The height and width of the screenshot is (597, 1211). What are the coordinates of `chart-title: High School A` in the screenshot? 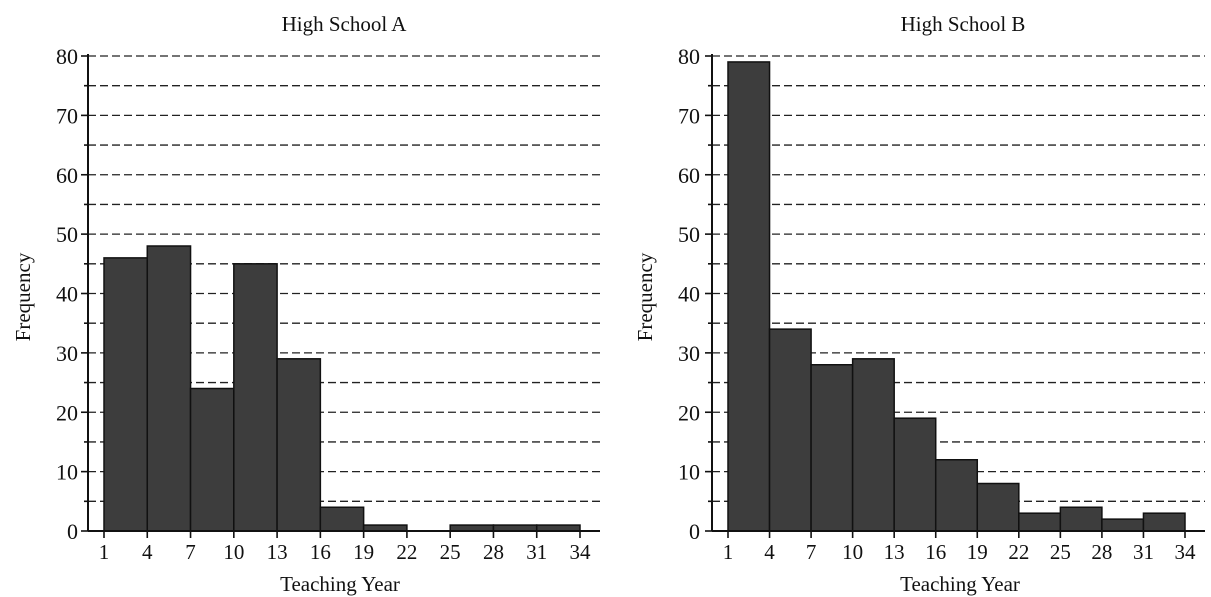 It's located at (345, 24).